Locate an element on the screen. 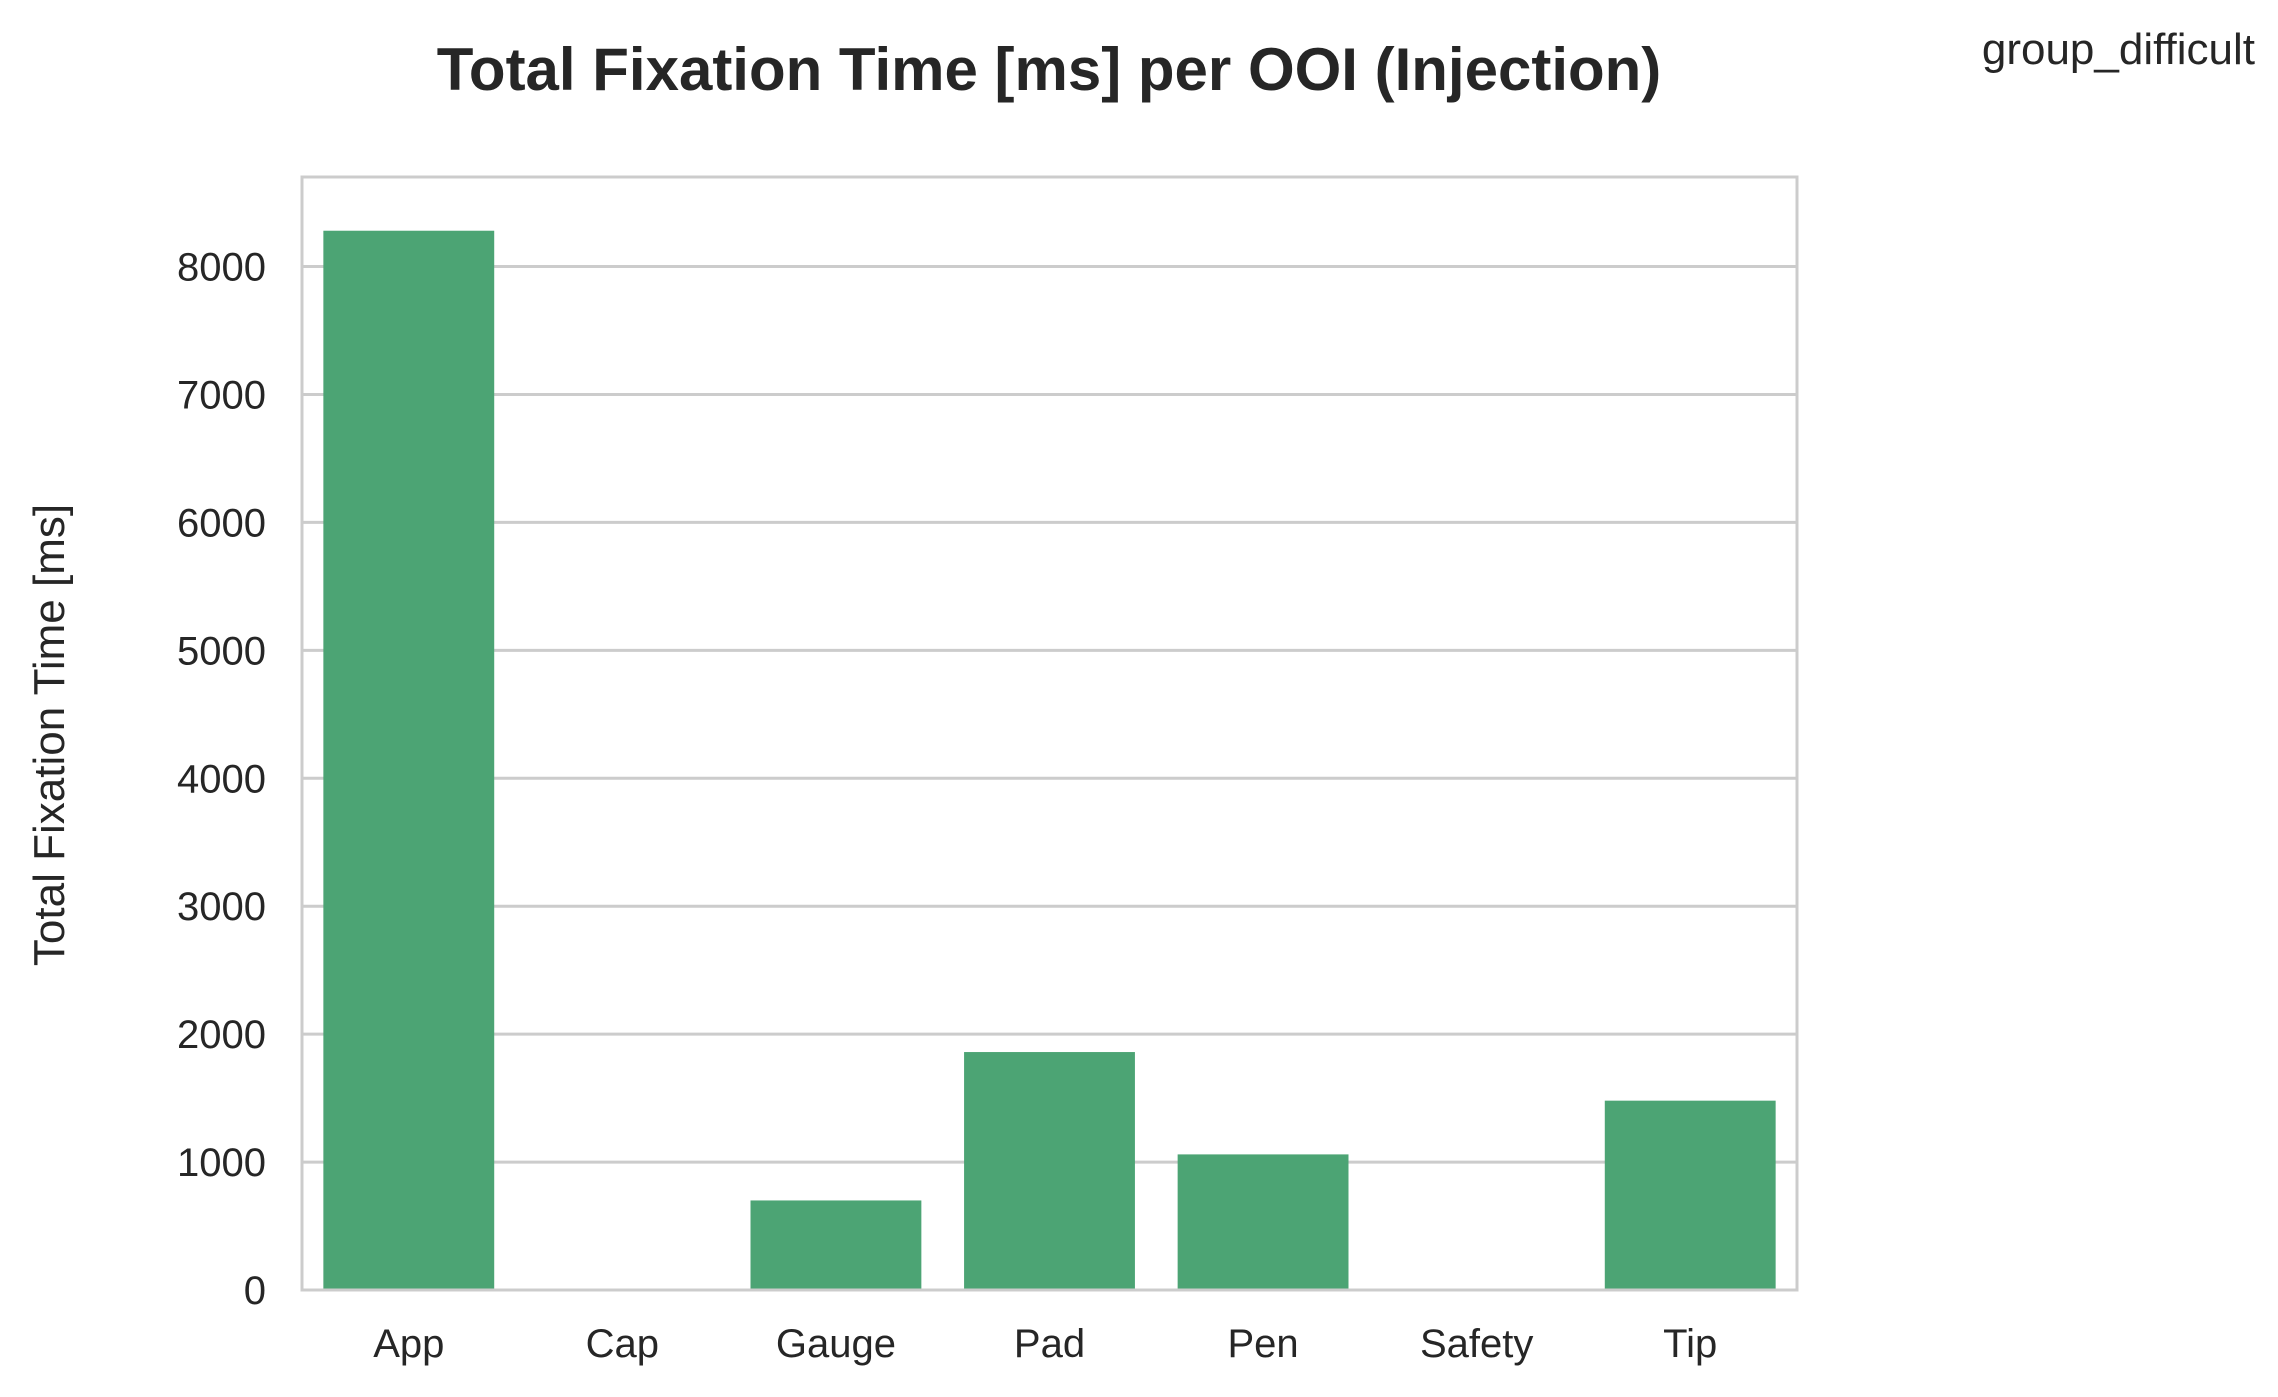  x-tick-label-gauge: Gauge is located at coordinates (836, 1344).